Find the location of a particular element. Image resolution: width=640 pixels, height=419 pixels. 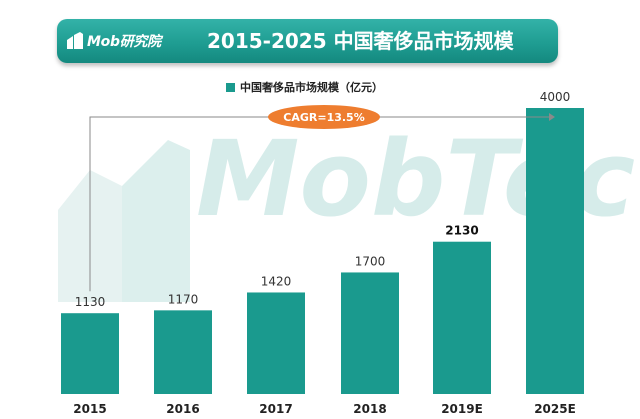

legend: 中国奢侈品市场规模（亿元） is located at coordinates (304, 87).